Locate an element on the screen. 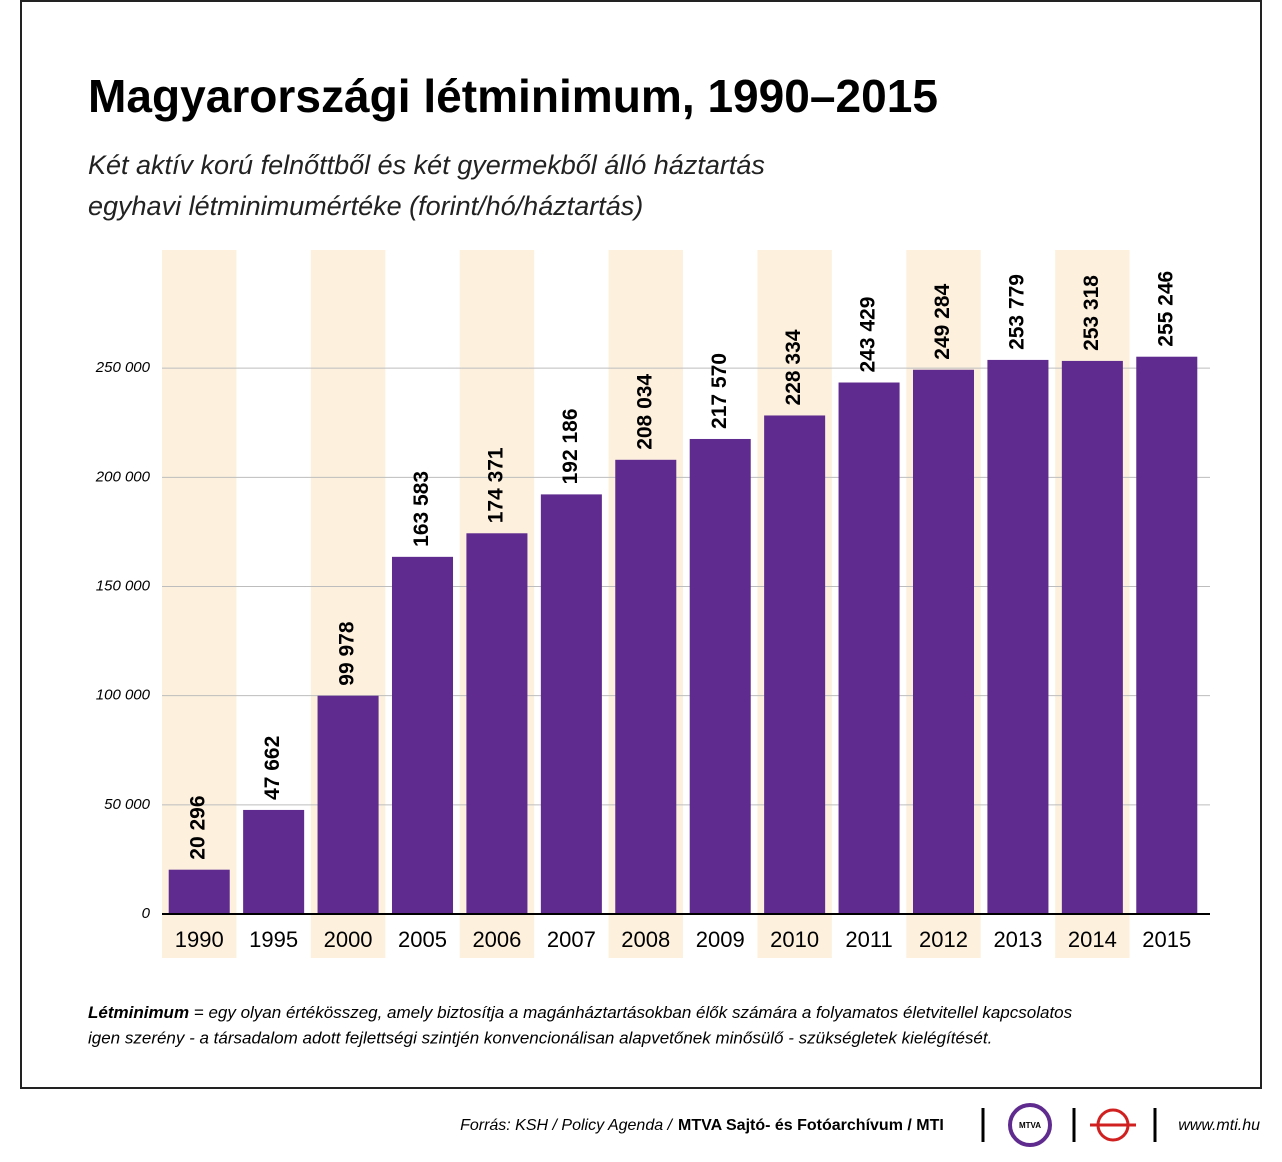 Image resolution: width=1282 pixels, height=1162 pixels. value-label: 47 662 is located at coordinates (272, 768).